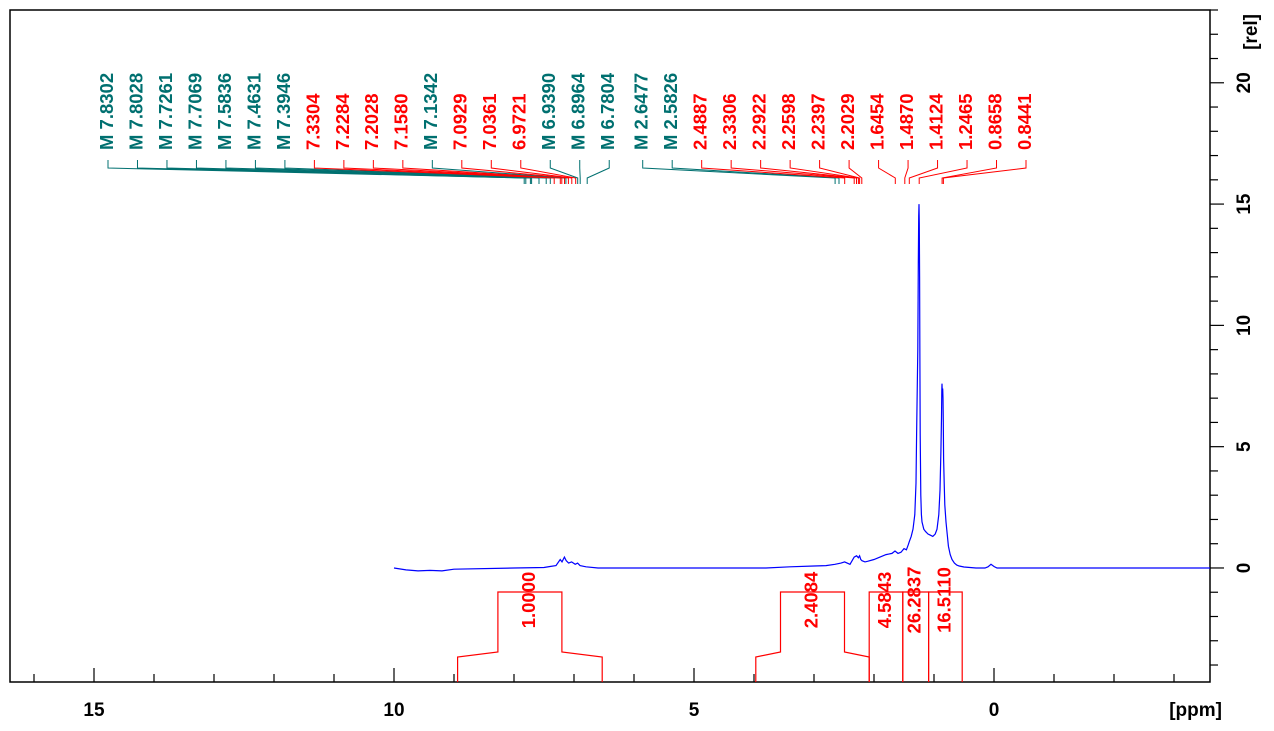 Image resolution: width=1274 pixels, height=731 pixels. What do you see at coordinates (641, 111) in the screenshot?
I see `multiplet-label: M 2.6477` at bounding box center [641, 111].